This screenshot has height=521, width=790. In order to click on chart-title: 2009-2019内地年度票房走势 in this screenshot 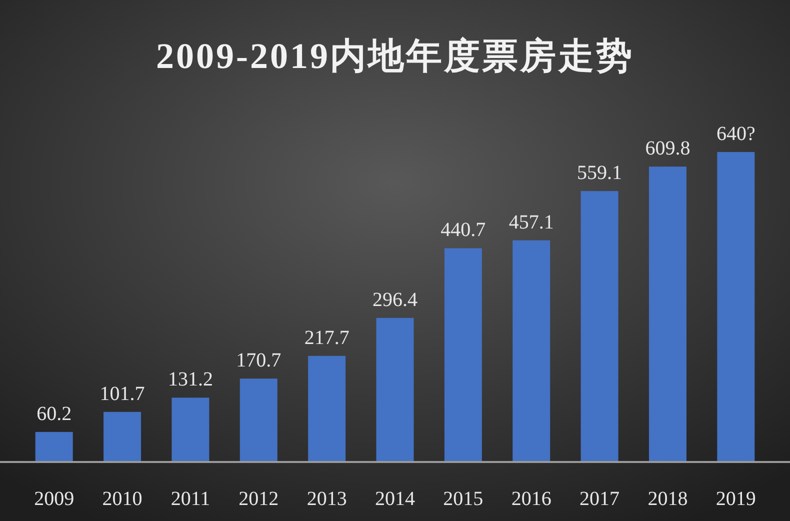, I will do `click(395, 56)`.